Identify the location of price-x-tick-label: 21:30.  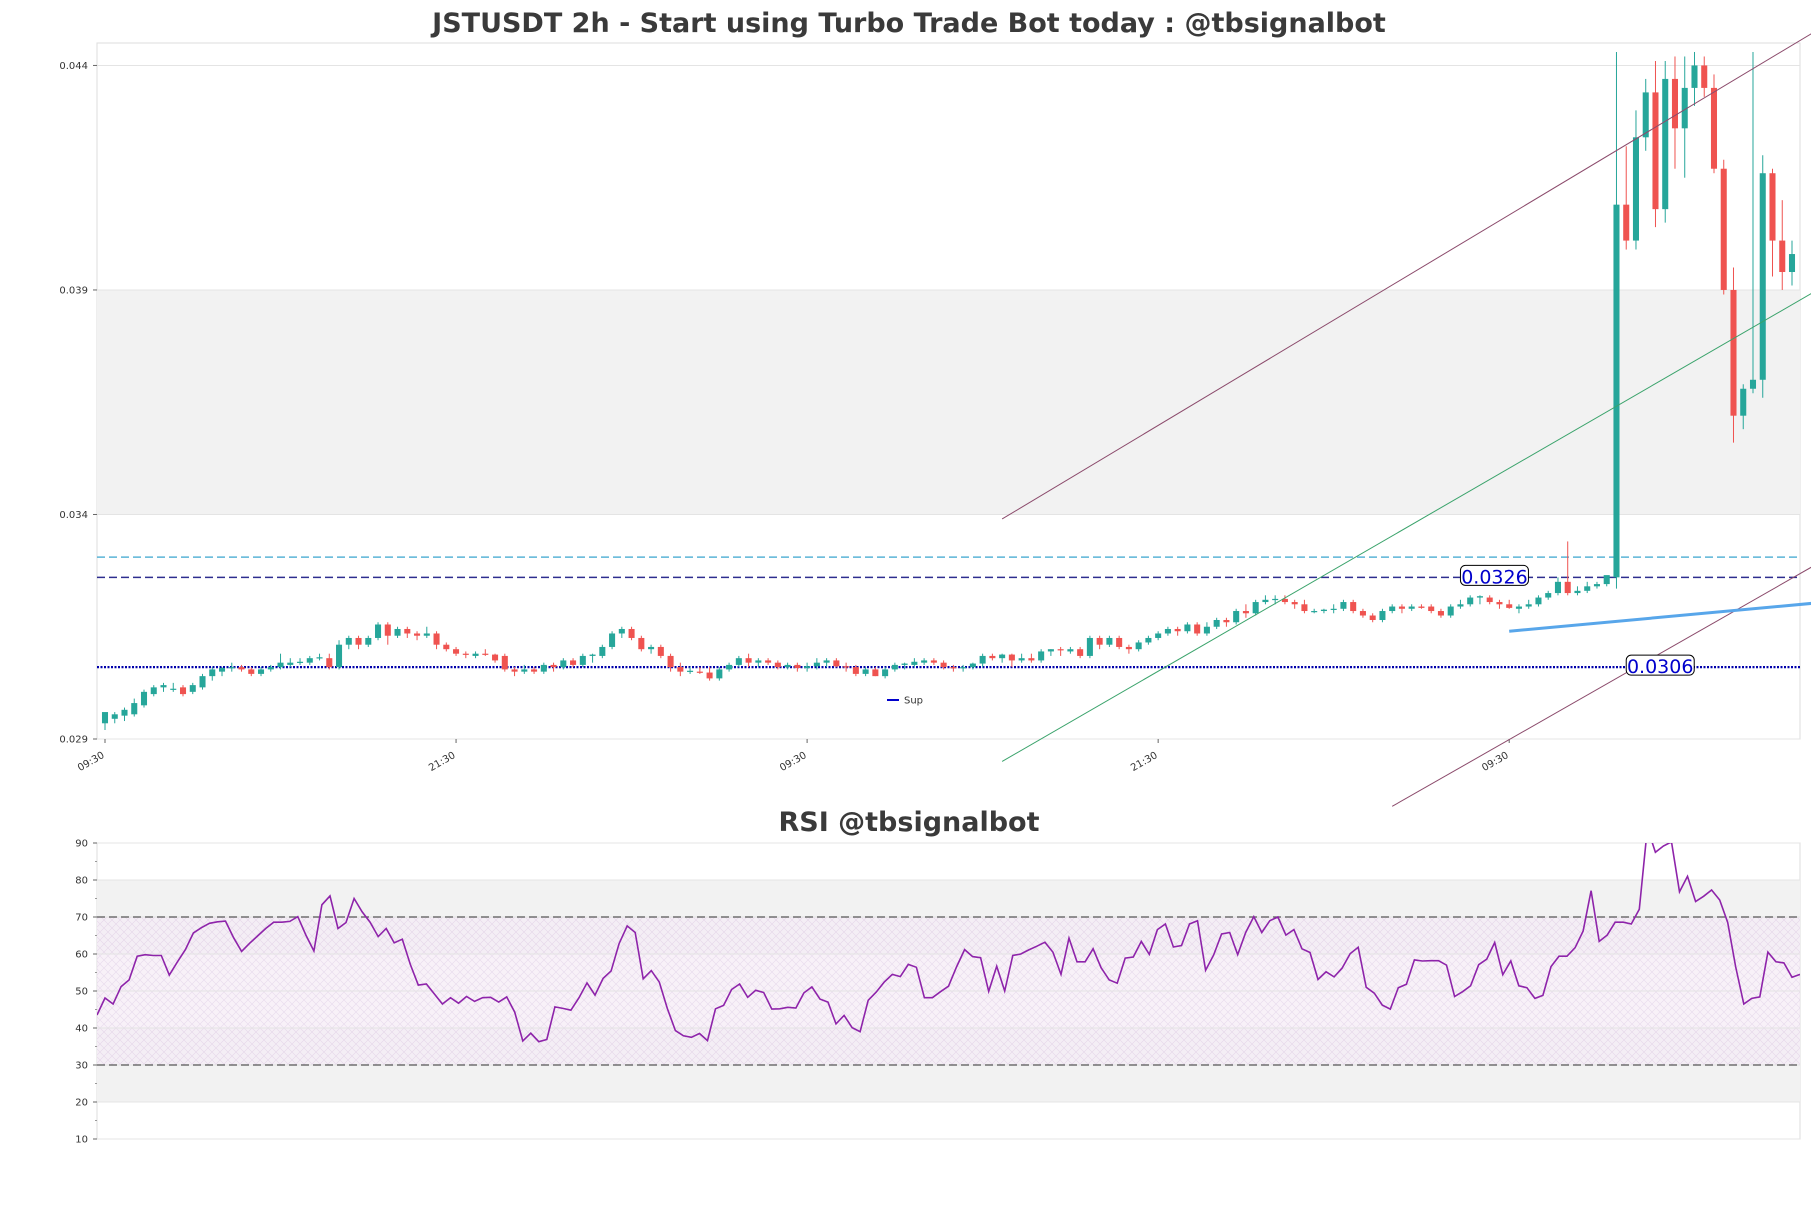
(1144, 762).